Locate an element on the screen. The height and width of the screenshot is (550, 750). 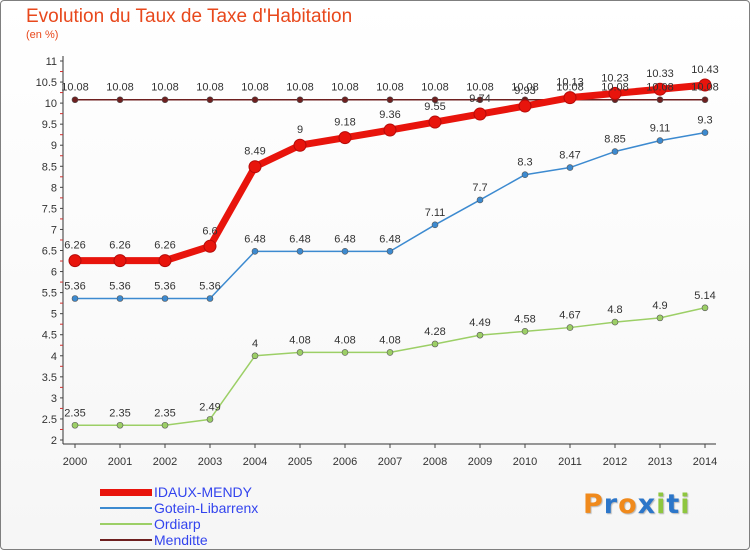
ordiarp-data-label: 4.49 is located at coordinates (479, 323).